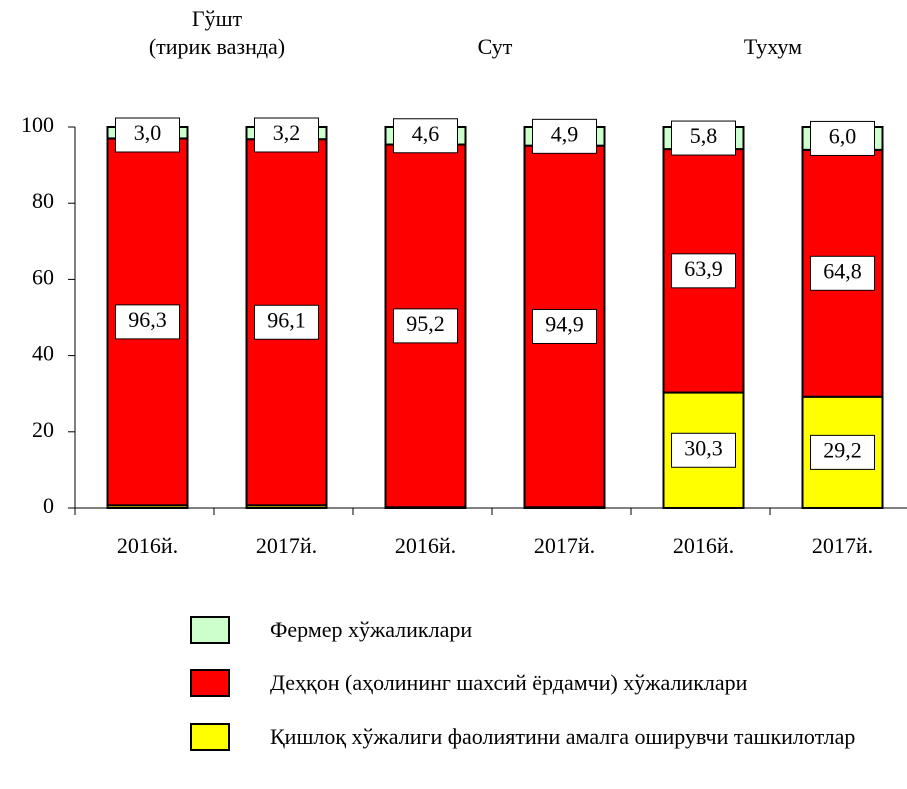 This screenshot has width=907, height=789. I want to click on group-label: Тухум, so click(773, 46).